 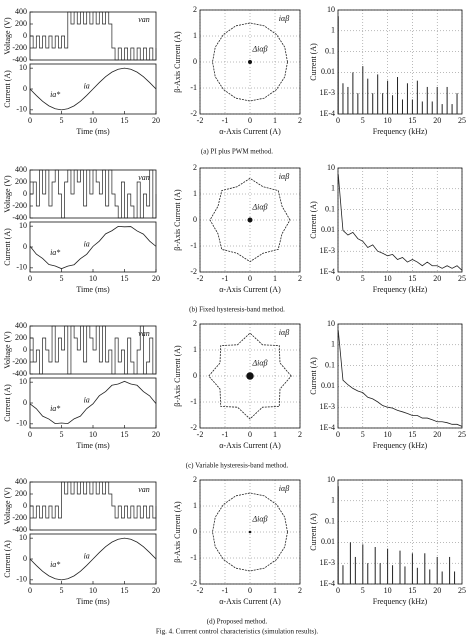 I want to click on y-tick-label: -400, so click(x=19, y=217).